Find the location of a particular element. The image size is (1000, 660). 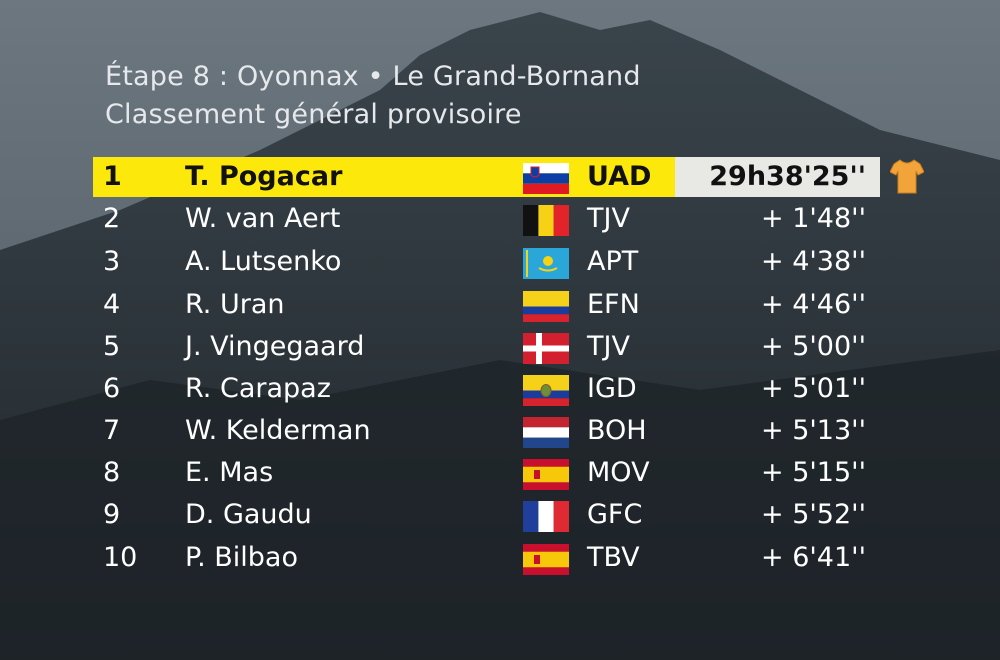

slovenia-flag-icon is located at coordinates (546, 178).